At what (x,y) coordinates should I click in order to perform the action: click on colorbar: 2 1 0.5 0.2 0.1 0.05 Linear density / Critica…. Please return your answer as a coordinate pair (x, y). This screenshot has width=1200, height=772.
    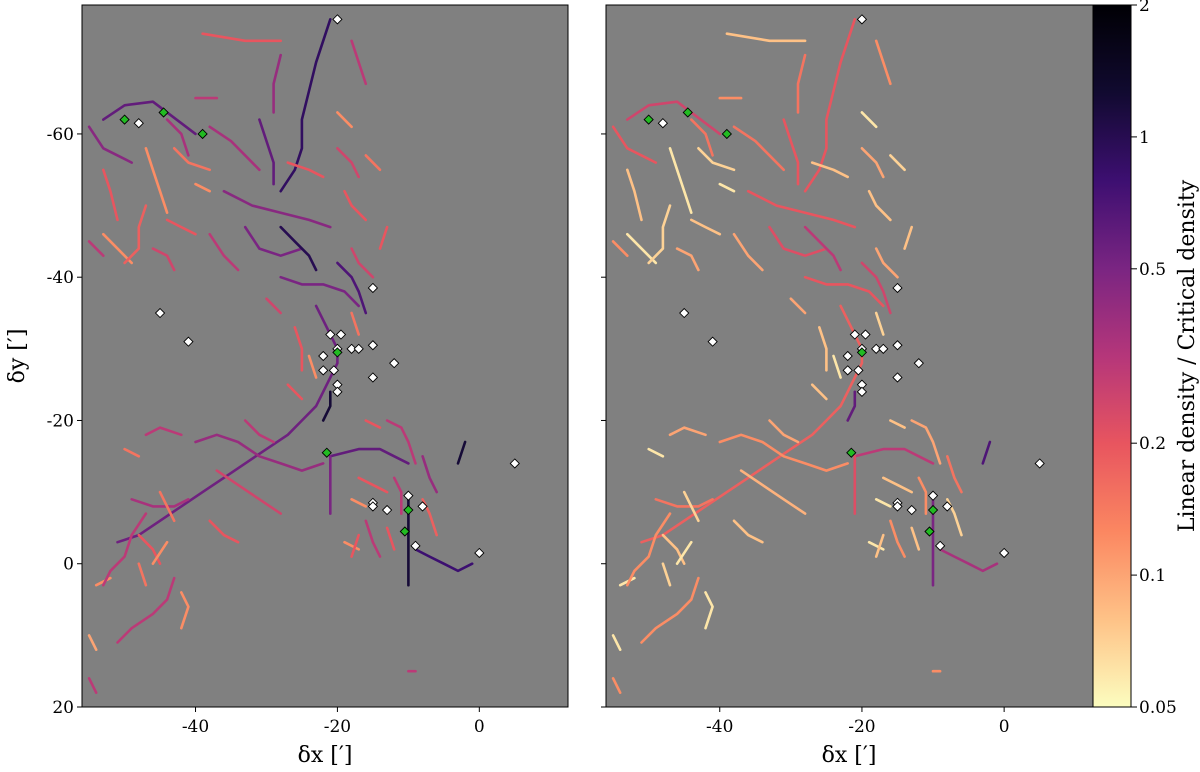
    Looking at the image, I should click on (1146, 359).